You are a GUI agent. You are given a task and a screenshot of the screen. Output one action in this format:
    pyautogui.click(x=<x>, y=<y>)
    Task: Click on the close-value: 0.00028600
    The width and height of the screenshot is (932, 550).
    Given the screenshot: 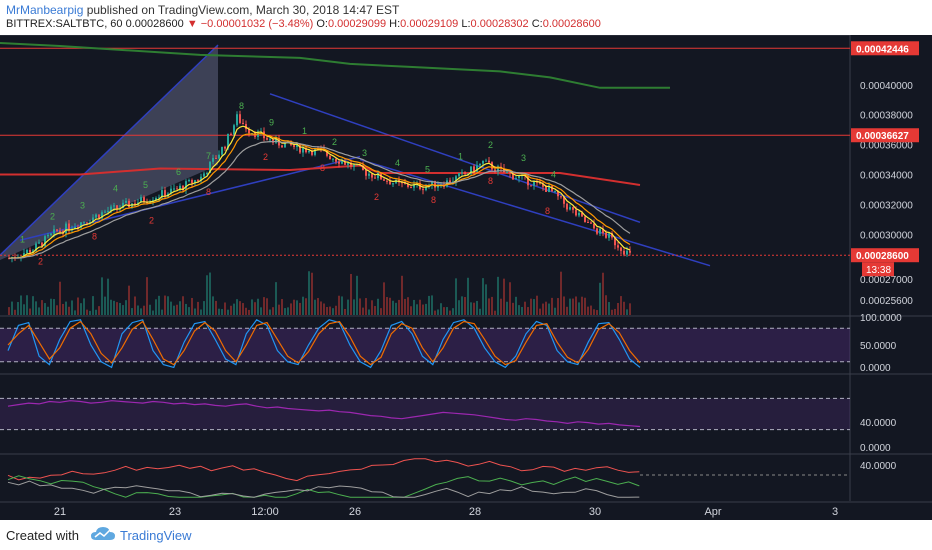 What is the action you would take?
    pyautogui.click(x=571, y=24)
    